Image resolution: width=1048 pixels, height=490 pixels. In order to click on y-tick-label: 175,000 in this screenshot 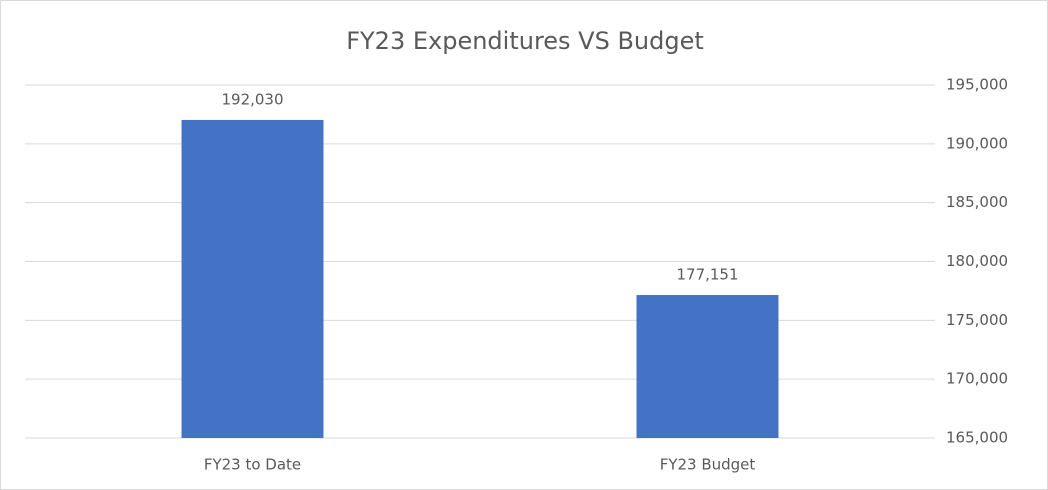, I will do `click(977, 320)`.